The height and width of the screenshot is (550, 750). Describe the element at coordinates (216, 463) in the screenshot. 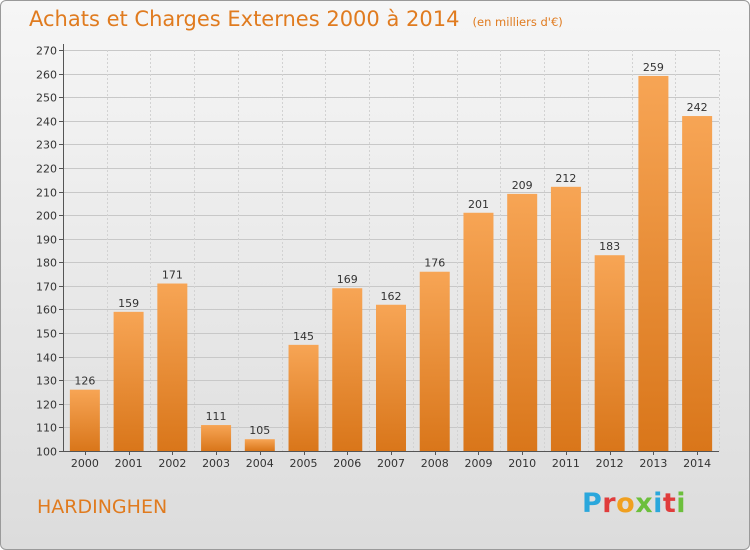

I see `x-tick-label: 2003` at that location.